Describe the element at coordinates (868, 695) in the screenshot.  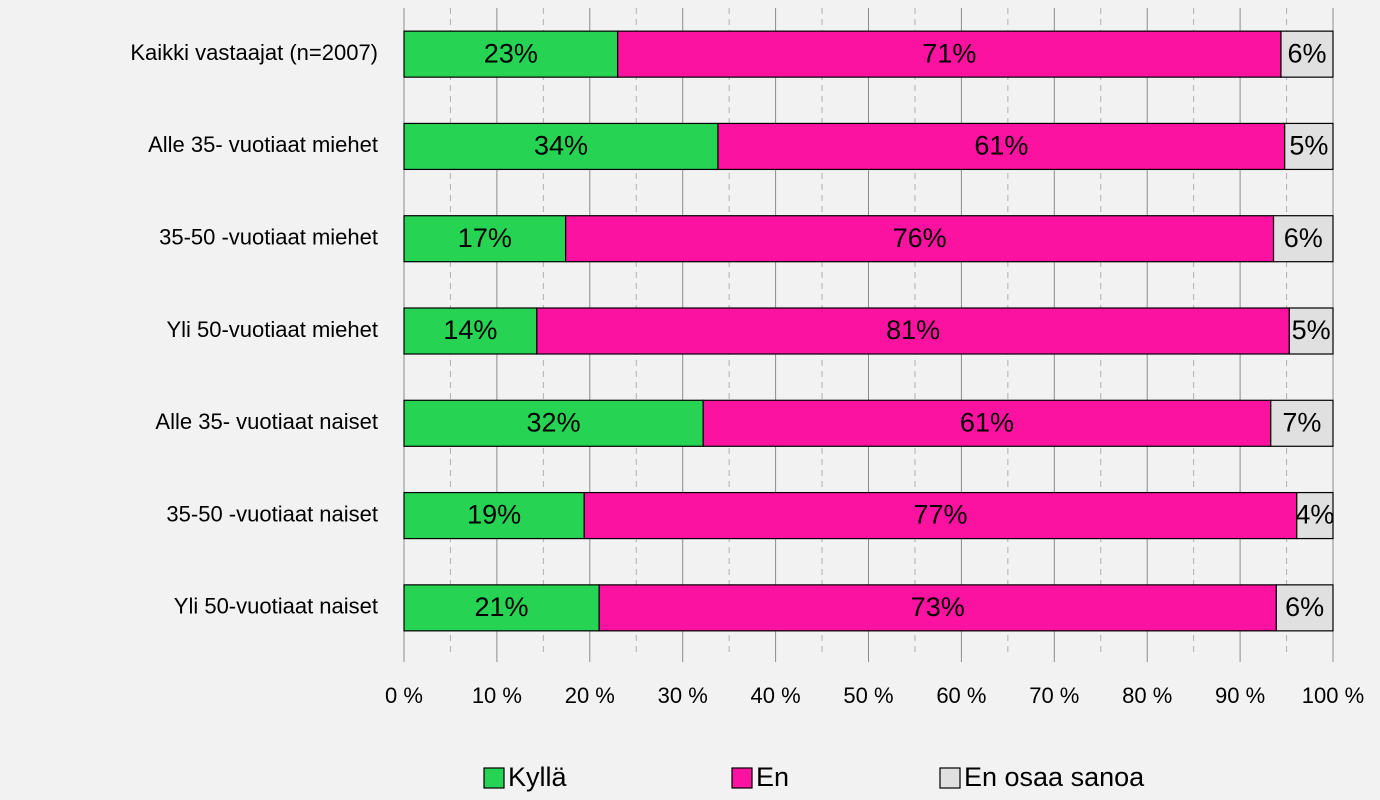
I see `x-tick-label: 50 %` at that location.